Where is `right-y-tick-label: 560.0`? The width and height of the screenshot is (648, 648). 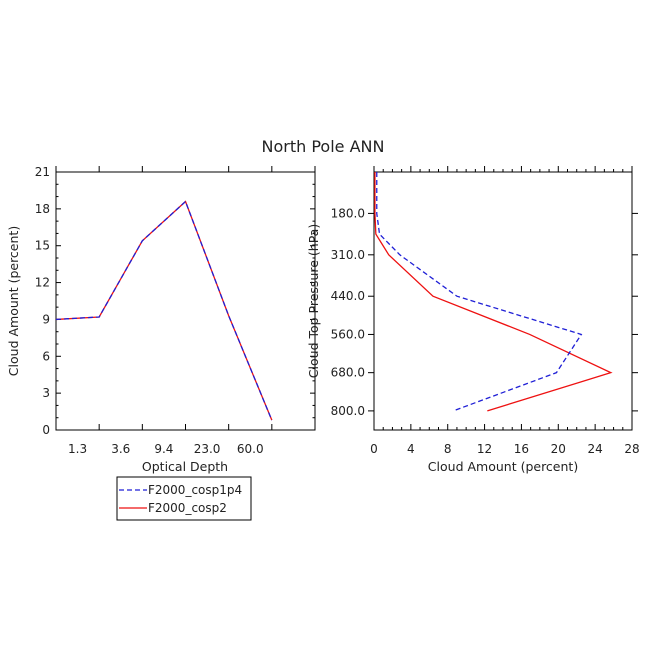 right-y-tick-label: 560.0 is located at coordinates (348, 334).